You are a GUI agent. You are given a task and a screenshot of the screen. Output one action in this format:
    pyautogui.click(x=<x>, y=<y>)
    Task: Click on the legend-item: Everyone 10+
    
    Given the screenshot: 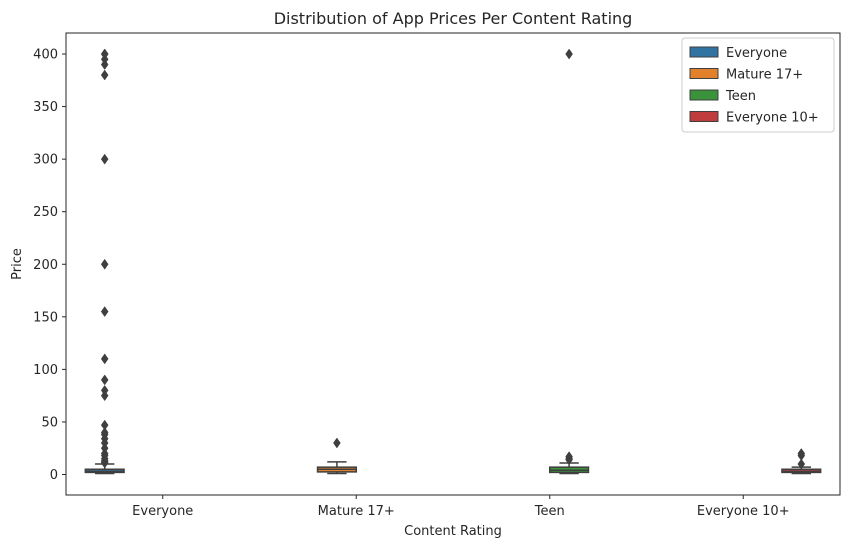 What is the action you would take?
    pyautogui.click(x=754, y=118)
    